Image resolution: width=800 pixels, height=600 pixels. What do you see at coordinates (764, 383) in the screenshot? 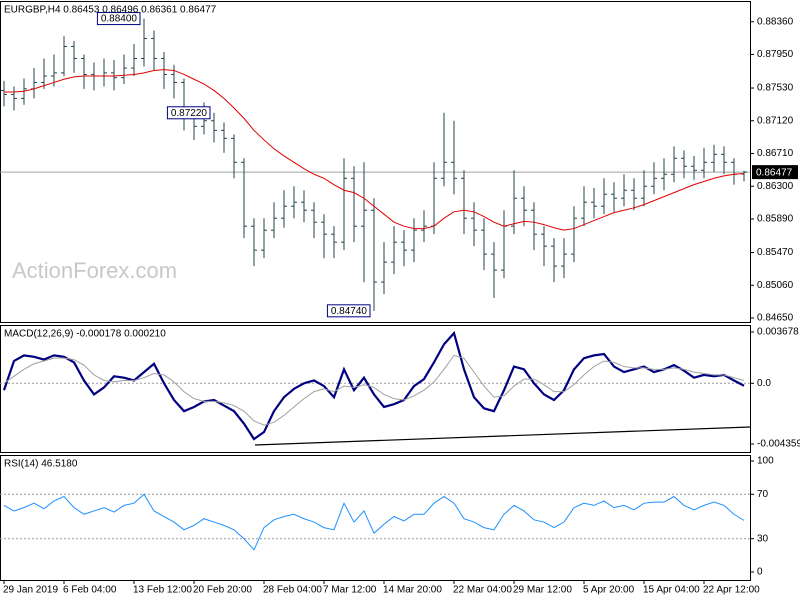
I see `y-tick-label: 0.0` at bounding box center [764, 383].